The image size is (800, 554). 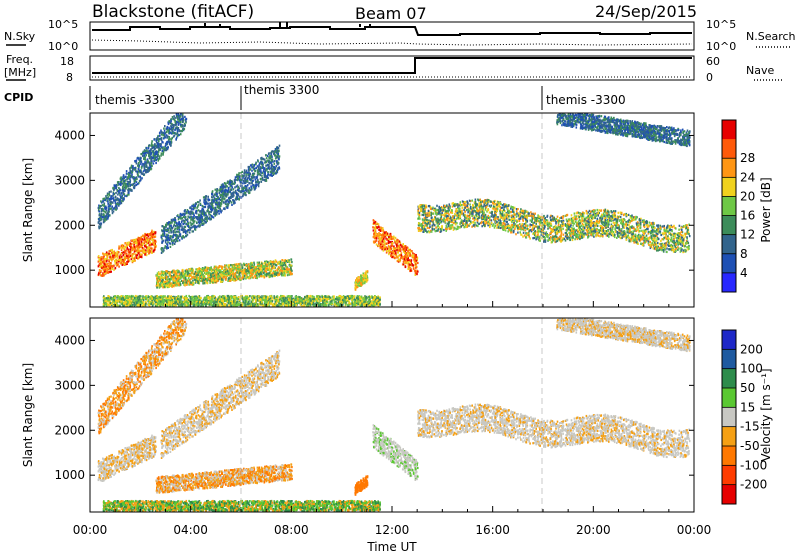 I want to click on time-tick-label-3: 12:00, so click(x=392, y=530).